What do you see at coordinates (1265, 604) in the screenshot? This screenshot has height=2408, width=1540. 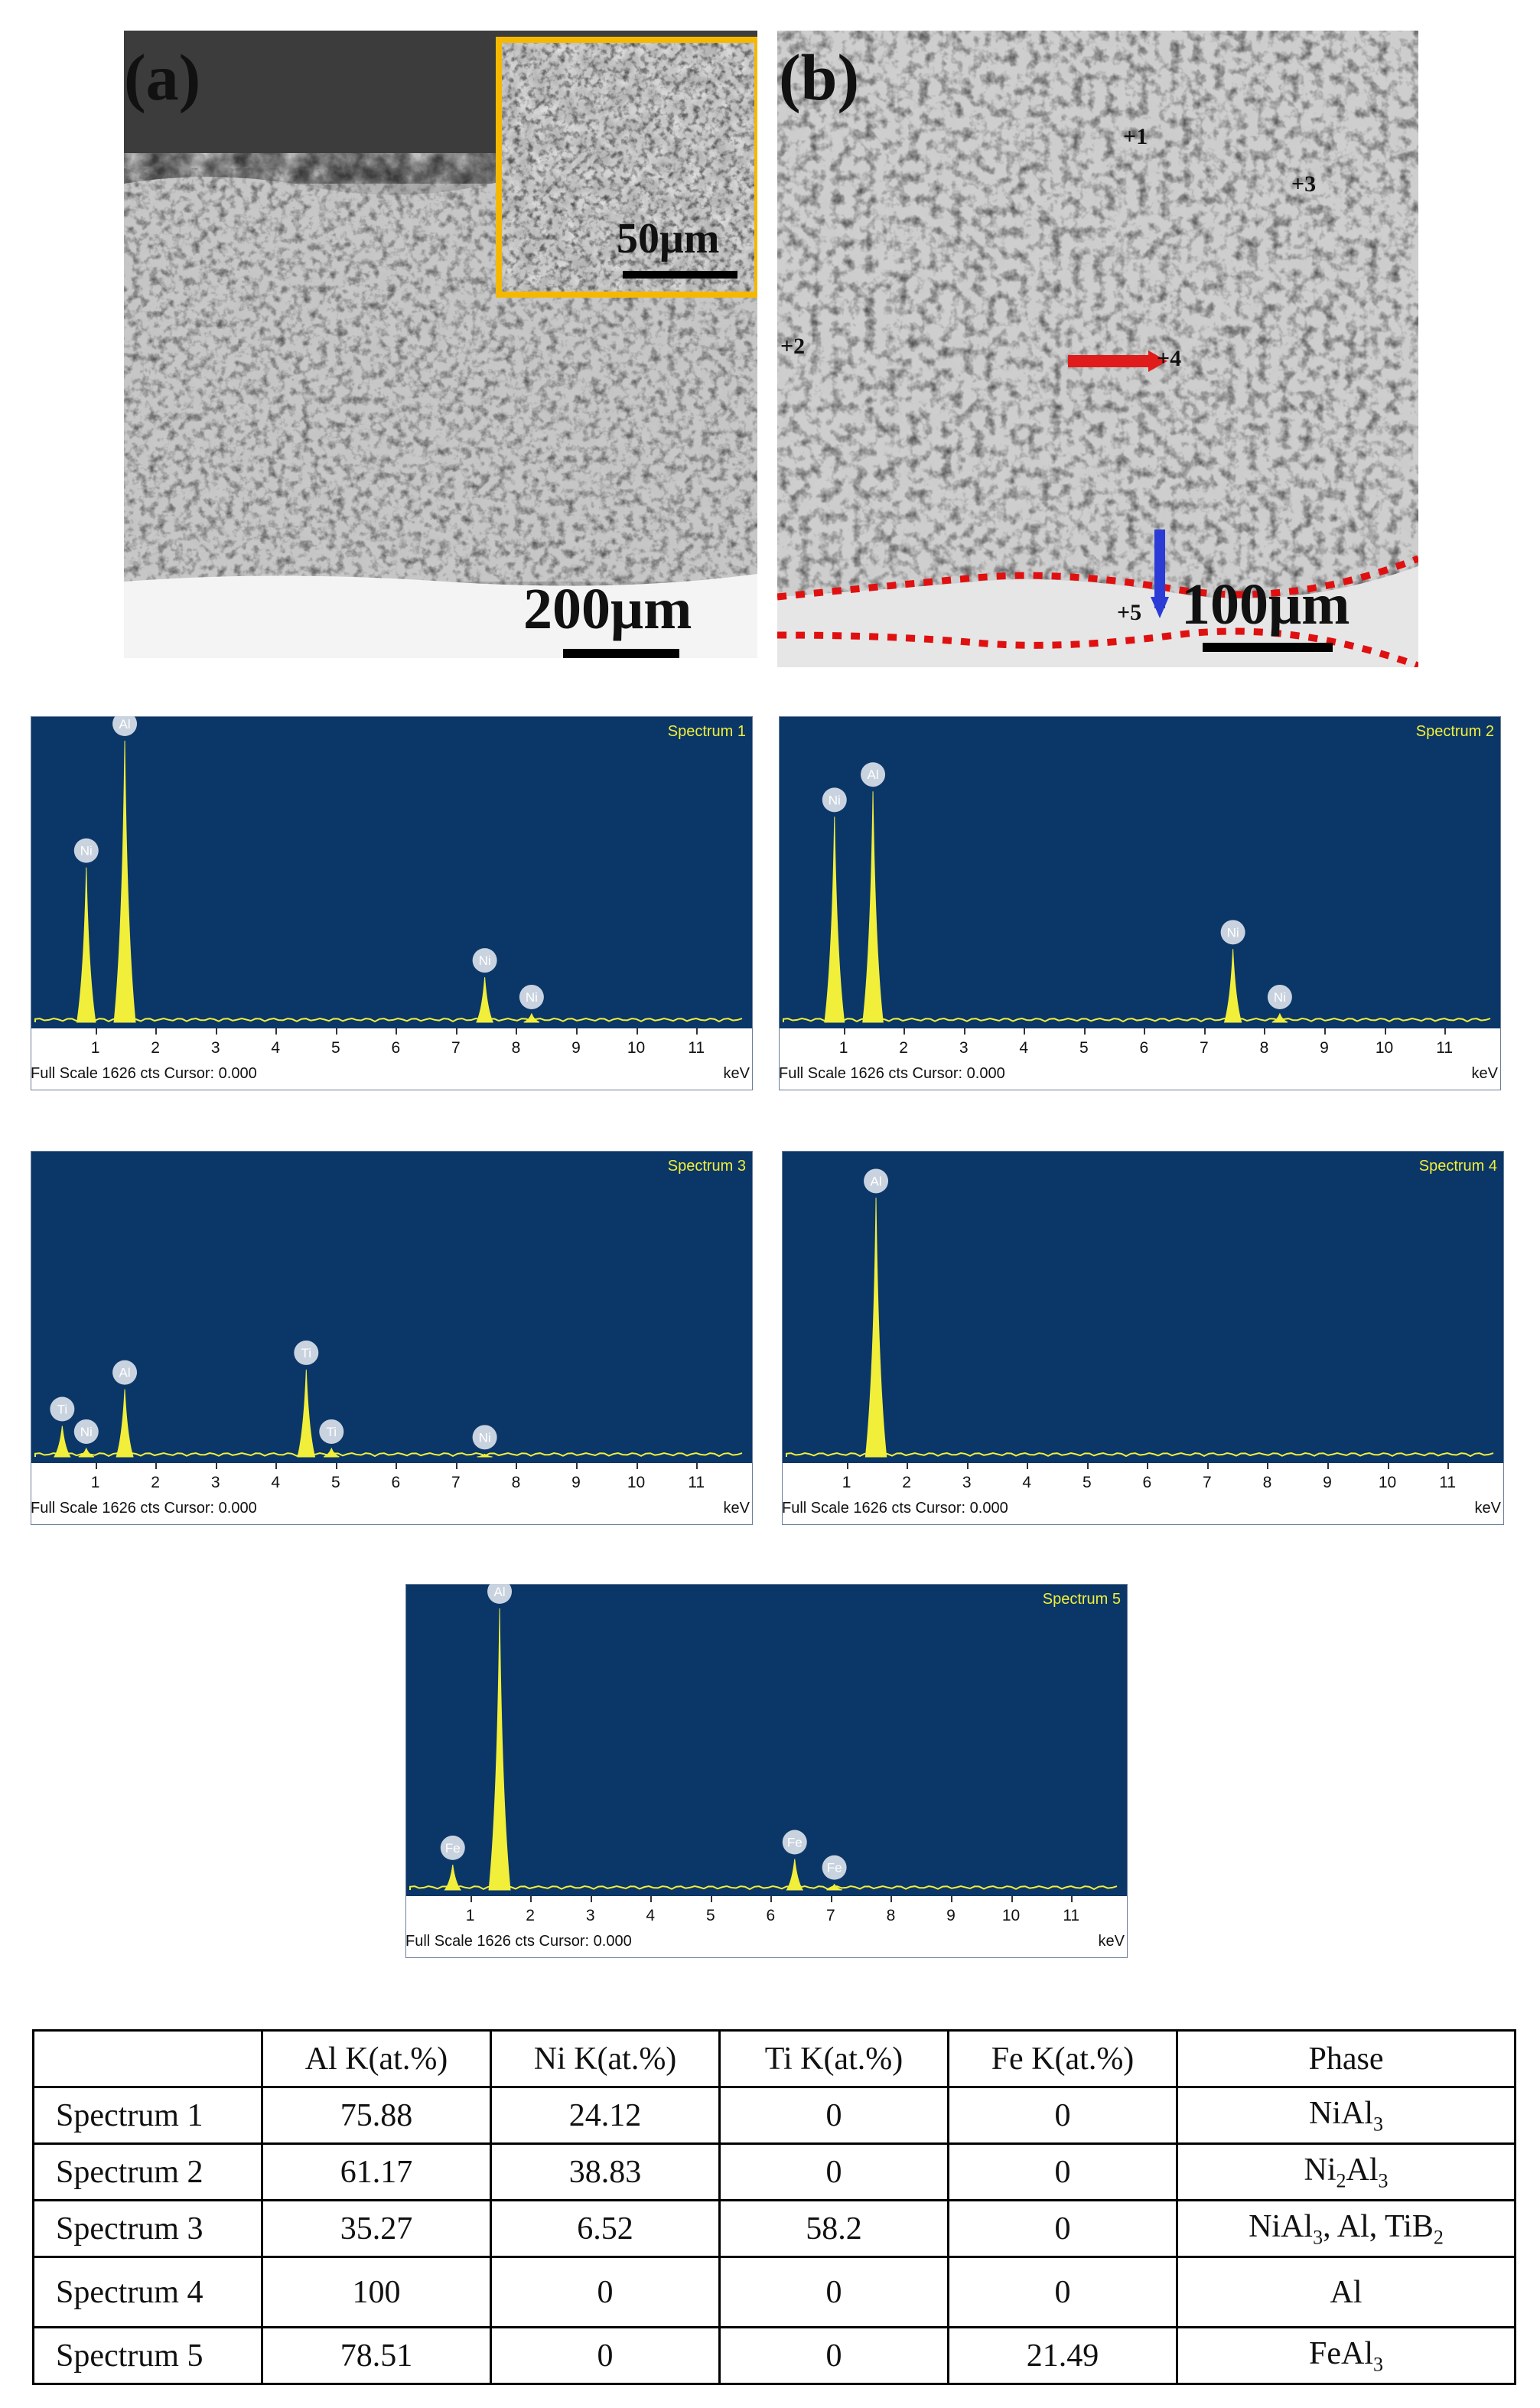 I see `panel-b-scale-text: 100μm` at bounding box center [1265, 604].